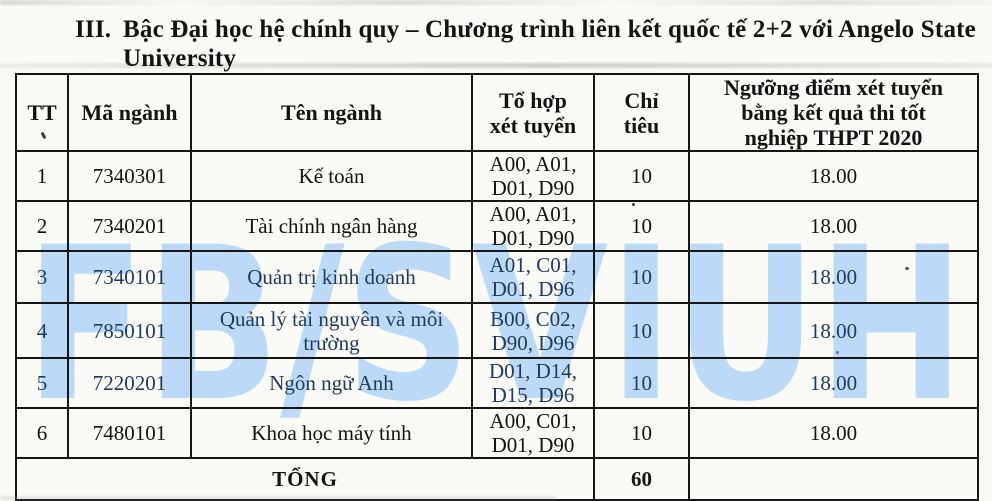  What do you see at coordinates (533, 433) in the screenshot?
I see `cell-to-hop: A00, C01, D01, D90` at bounding box center [533, 433].